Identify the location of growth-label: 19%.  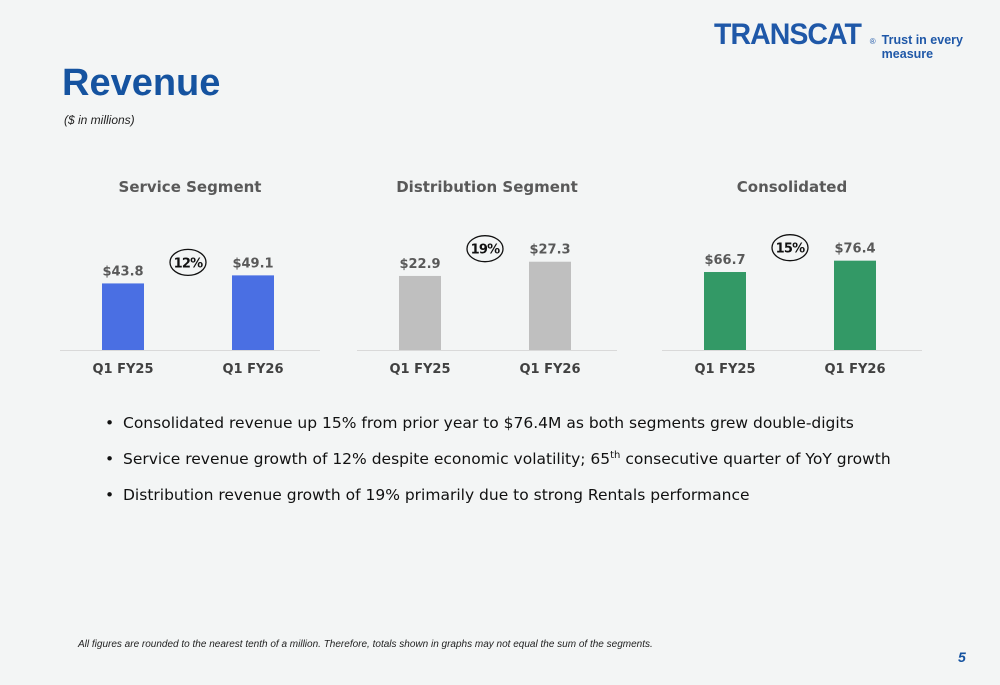
(485, 250).